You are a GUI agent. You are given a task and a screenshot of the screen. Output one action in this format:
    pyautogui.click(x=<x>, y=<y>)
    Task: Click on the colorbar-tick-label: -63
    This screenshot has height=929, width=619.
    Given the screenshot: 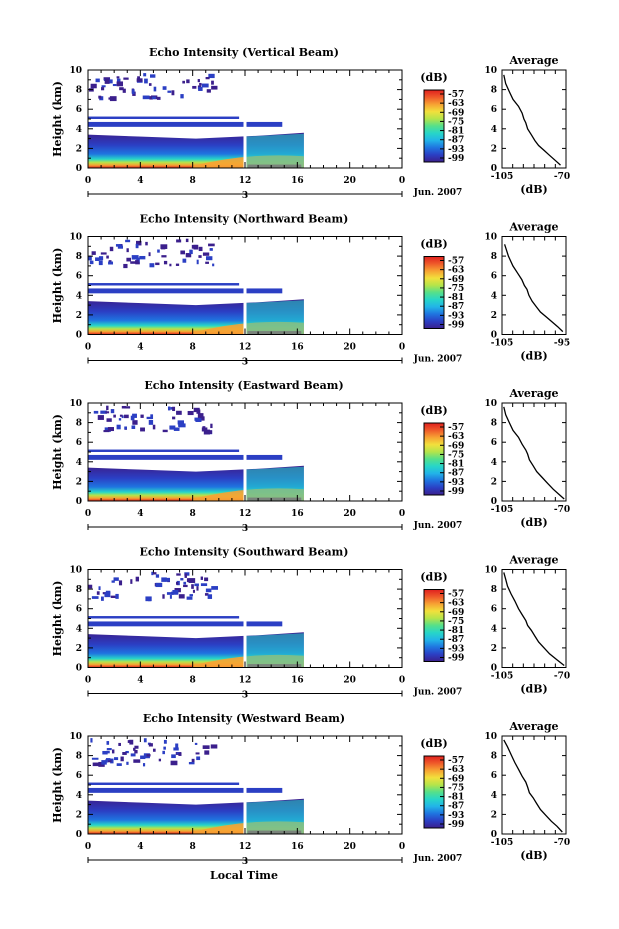 What is the action you would take?
    pyautogui.click(x=456, y=604)
    